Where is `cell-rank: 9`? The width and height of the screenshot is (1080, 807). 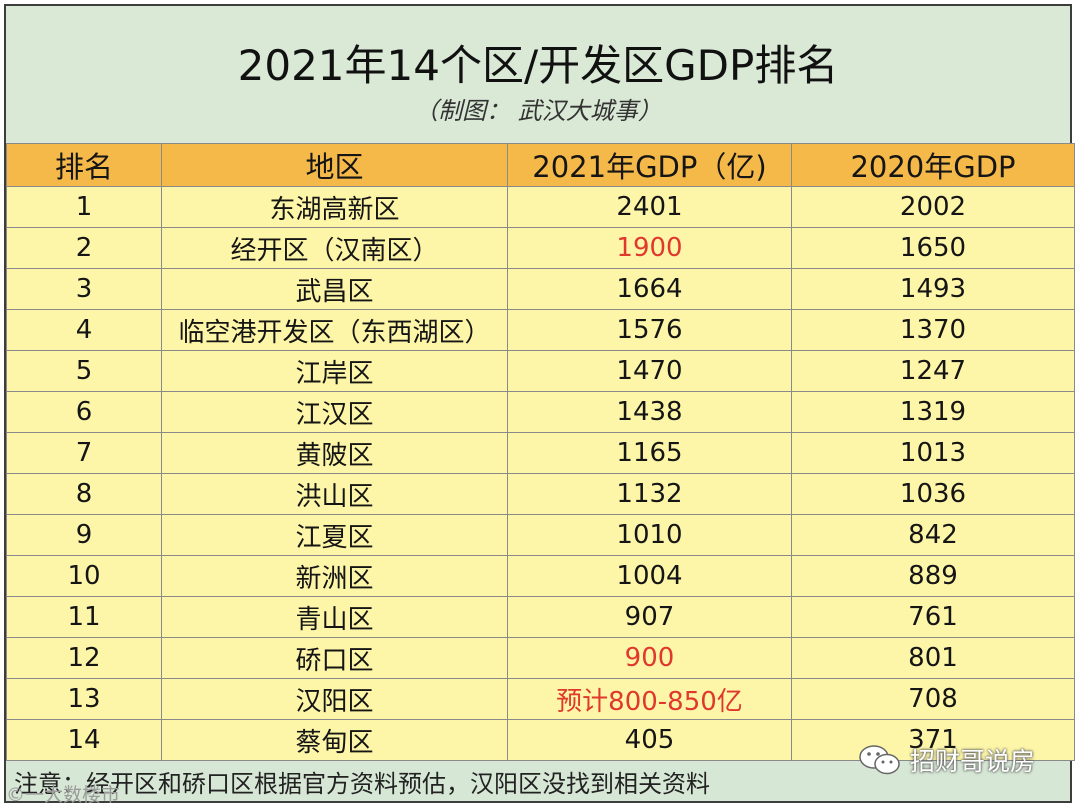 cell-rank: 9 is located at coordinates (84, 535).